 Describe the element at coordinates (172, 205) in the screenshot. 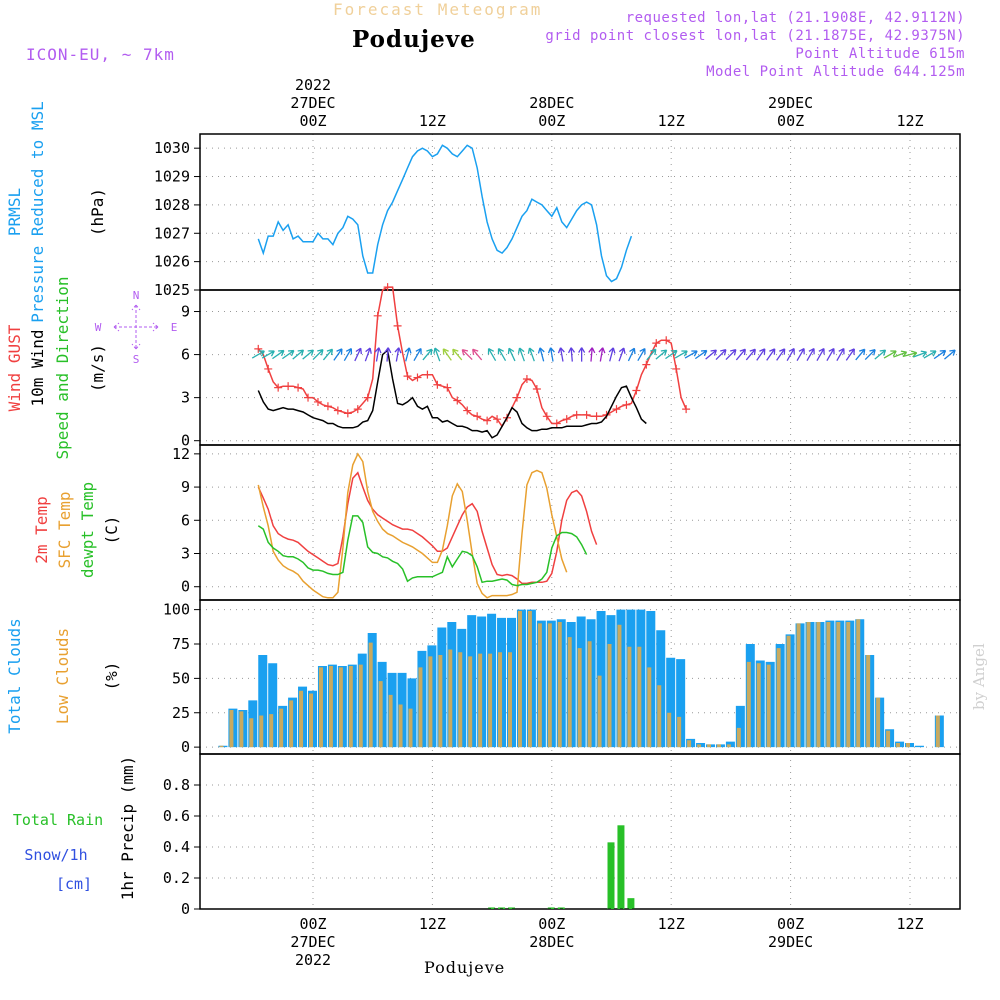

I see `y-tick-label: 1028` at that location.